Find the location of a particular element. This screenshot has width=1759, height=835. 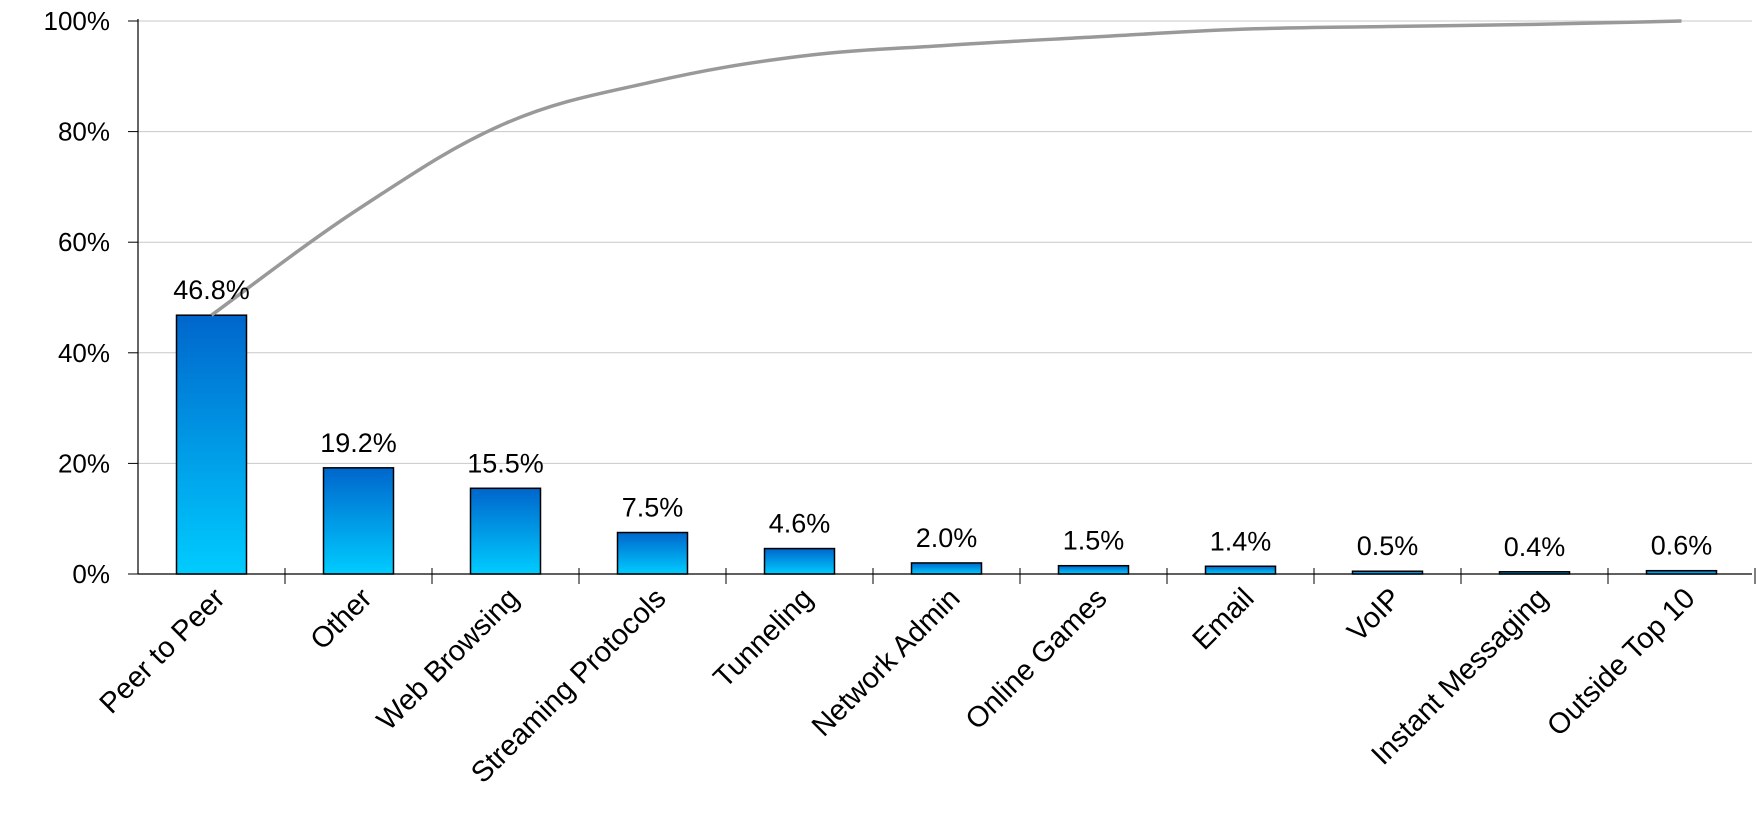

x-category-label: Web Browsing is located at coordinates (448, 659).